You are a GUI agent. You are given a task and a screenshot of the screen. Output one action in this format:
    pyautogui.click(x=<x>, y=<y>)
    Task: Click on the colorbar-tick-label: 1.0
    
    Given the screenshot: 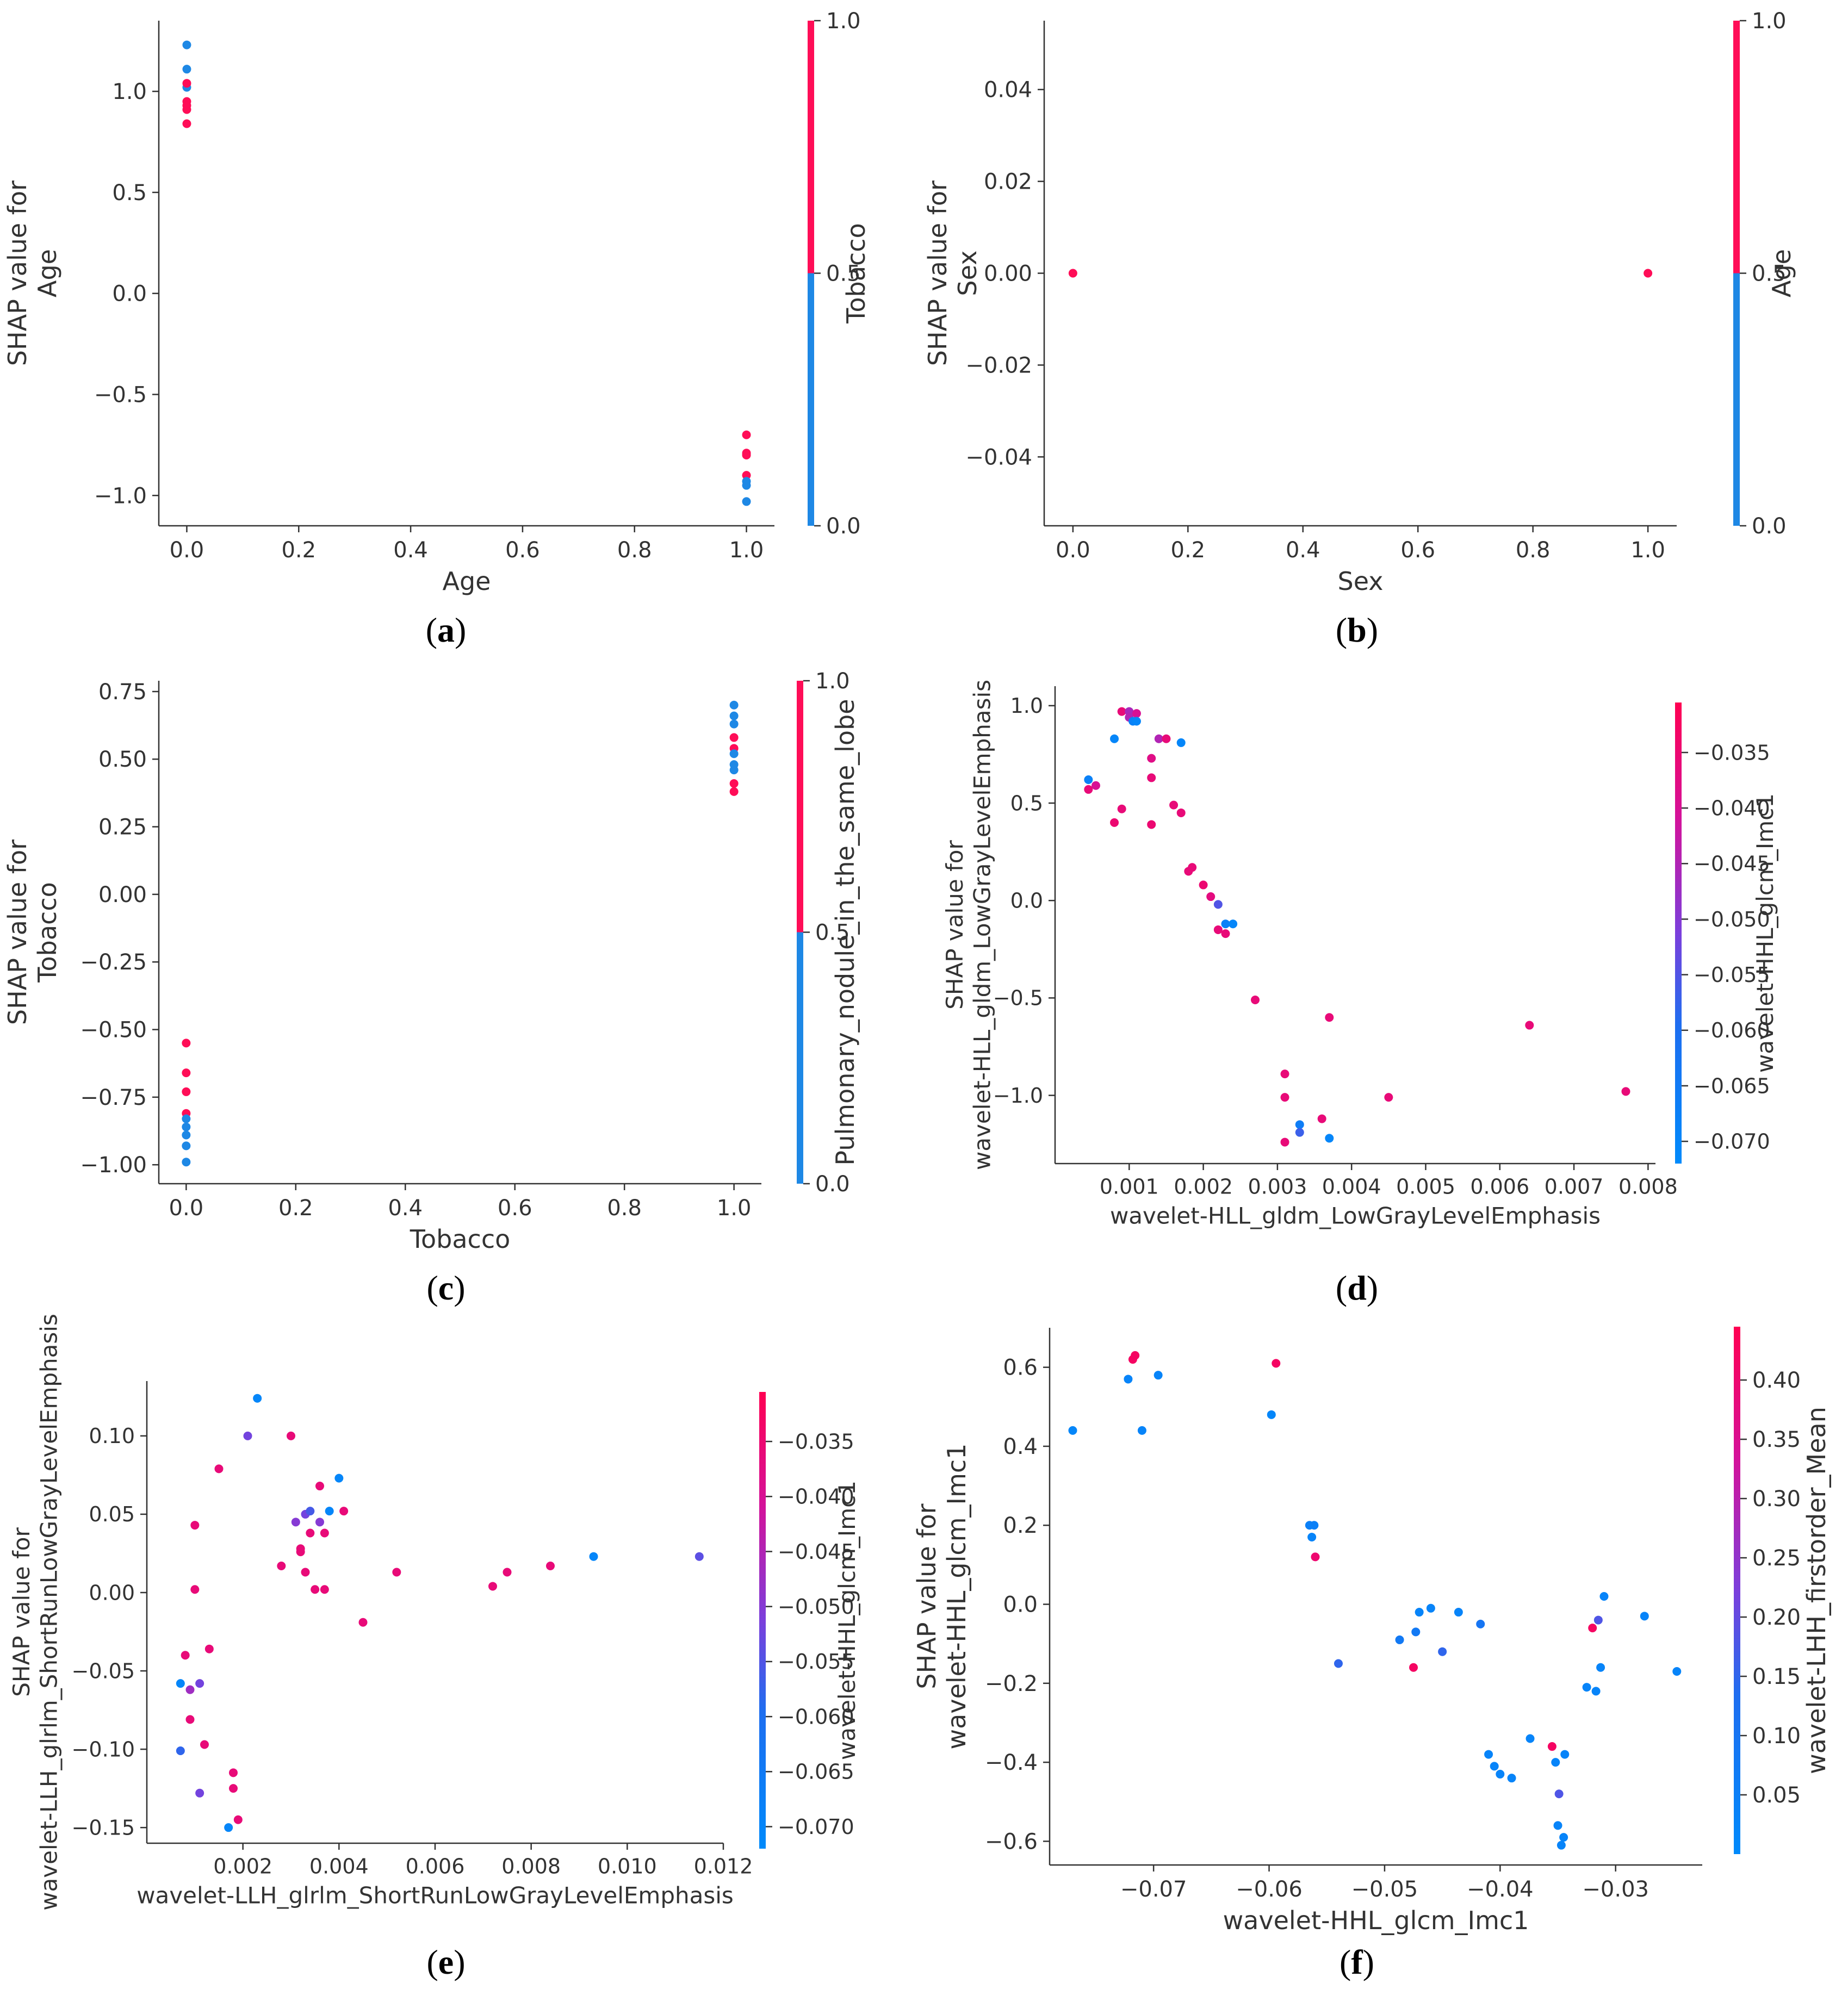 What is the action you would take?
    pyautogui.click(x=844, y=21)
    